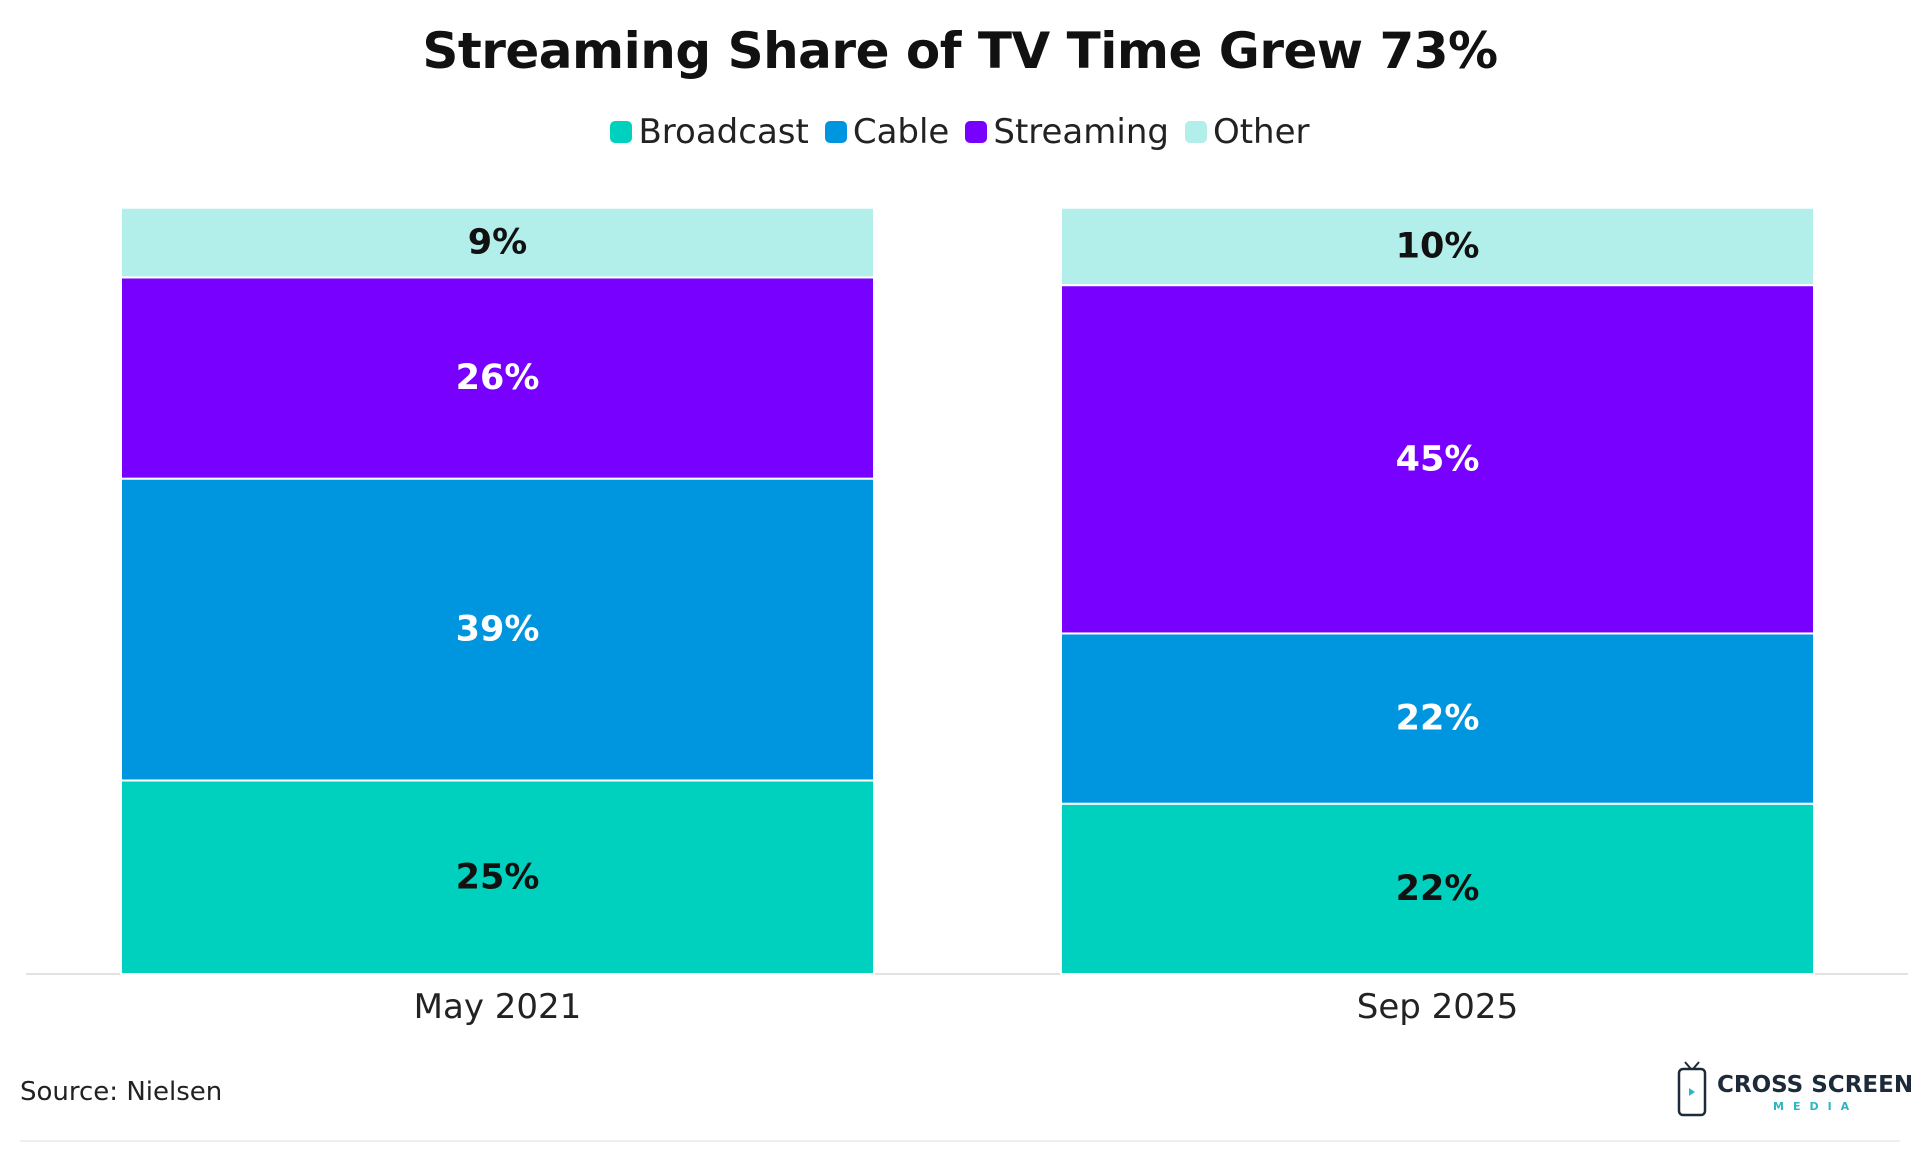  I want to click on data-label-other-sep-2025: 10%, so click(1438, 246).